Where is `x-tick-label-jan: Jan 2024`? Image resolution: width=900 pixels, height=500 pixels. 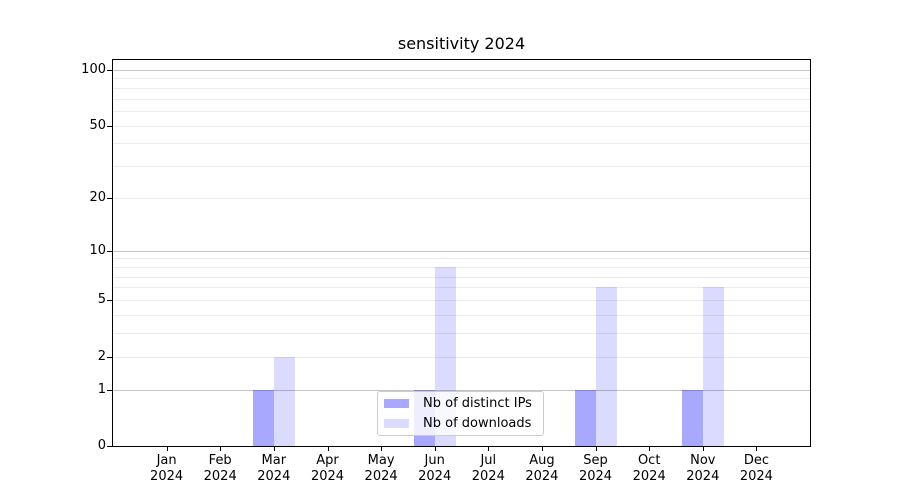 x-tick-label-jan: Jan 2024 is located at coordinates (167, 468).